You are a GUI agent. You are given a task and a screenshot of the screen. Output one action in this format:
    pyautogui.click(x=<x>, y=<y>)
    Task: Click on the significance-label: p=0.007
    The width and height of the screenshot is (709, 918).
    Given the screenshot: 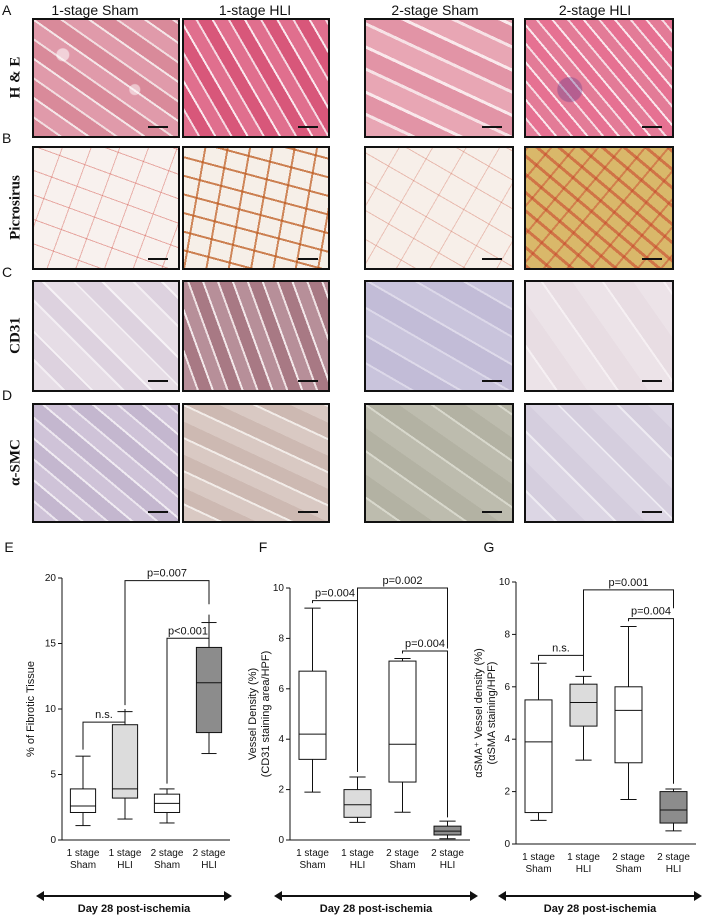 What is the action you would take?
    pyautogui.click(x=167, y=574)
    